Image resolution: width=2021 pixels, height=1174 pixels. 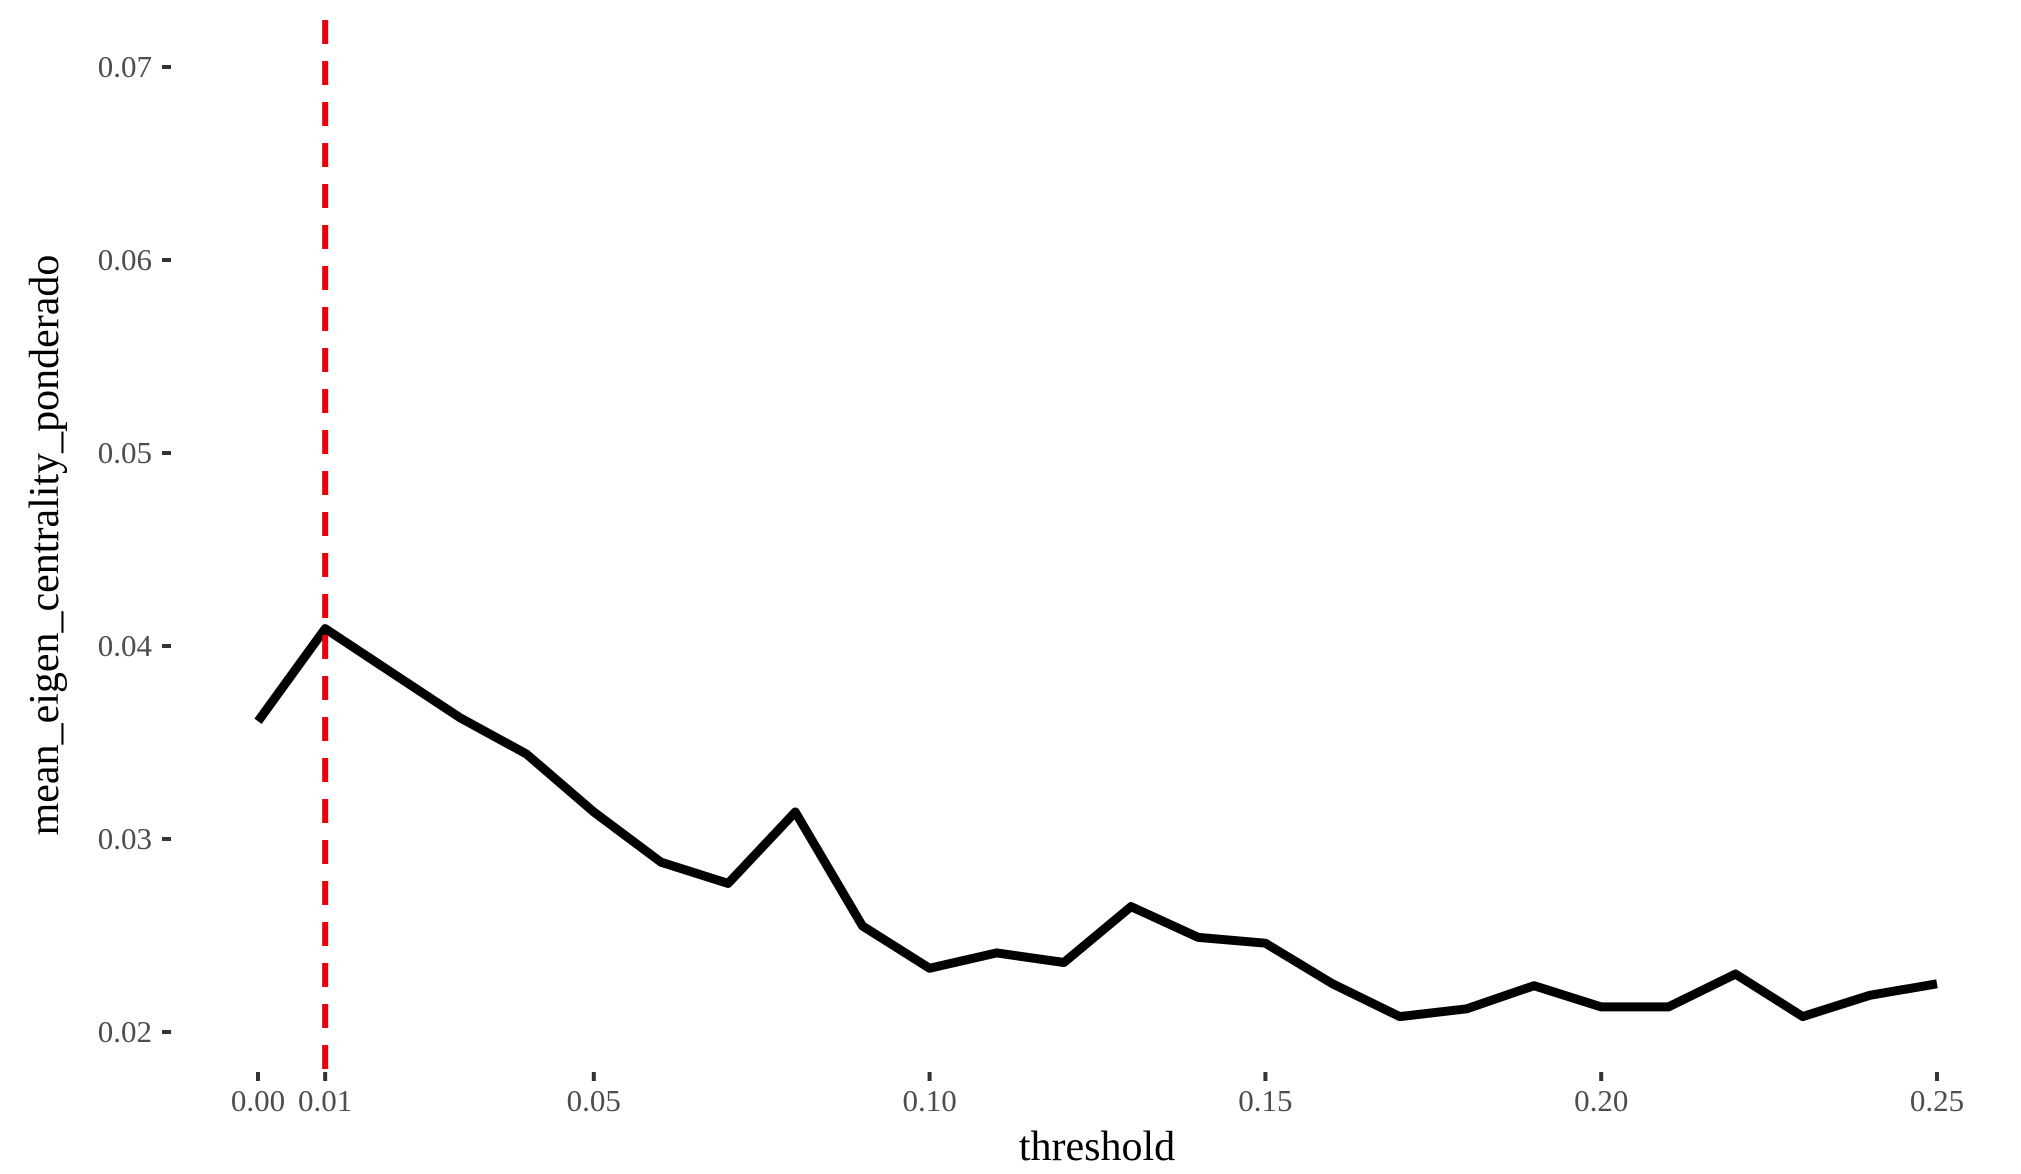 What do you see at coordinates (1097, 1147) in the screenshot?
I see `x-axis-title: threshold` at bounding box center [1097, 1147].